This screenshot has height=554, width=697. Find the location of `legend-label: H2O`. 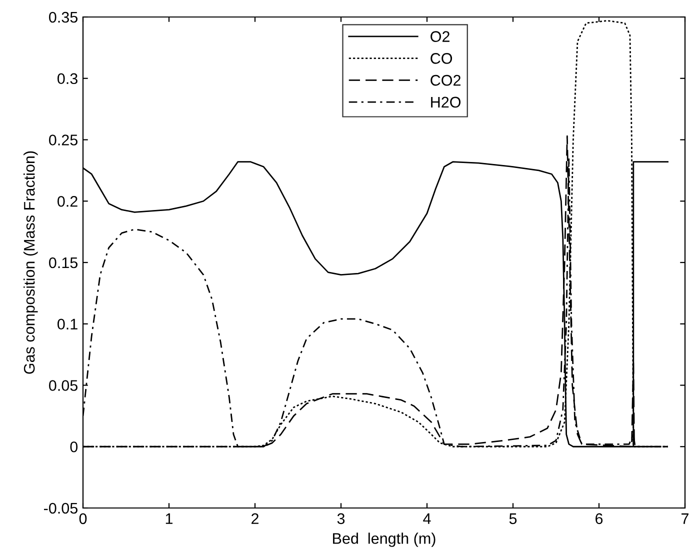

legend-label: H2O is located at coordinates (446, 102).